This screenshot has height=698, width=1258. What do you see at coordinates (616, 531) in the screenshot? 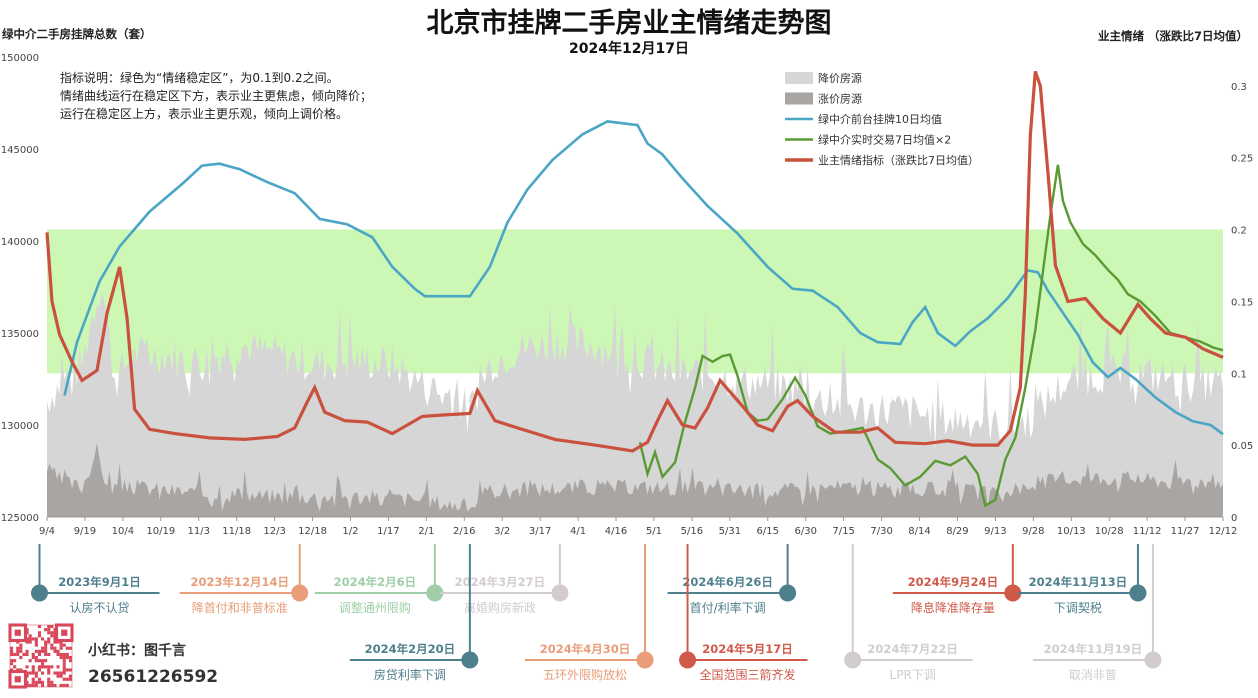
I see `x-tick-label: 4/16` at bounding box center [616, 531].